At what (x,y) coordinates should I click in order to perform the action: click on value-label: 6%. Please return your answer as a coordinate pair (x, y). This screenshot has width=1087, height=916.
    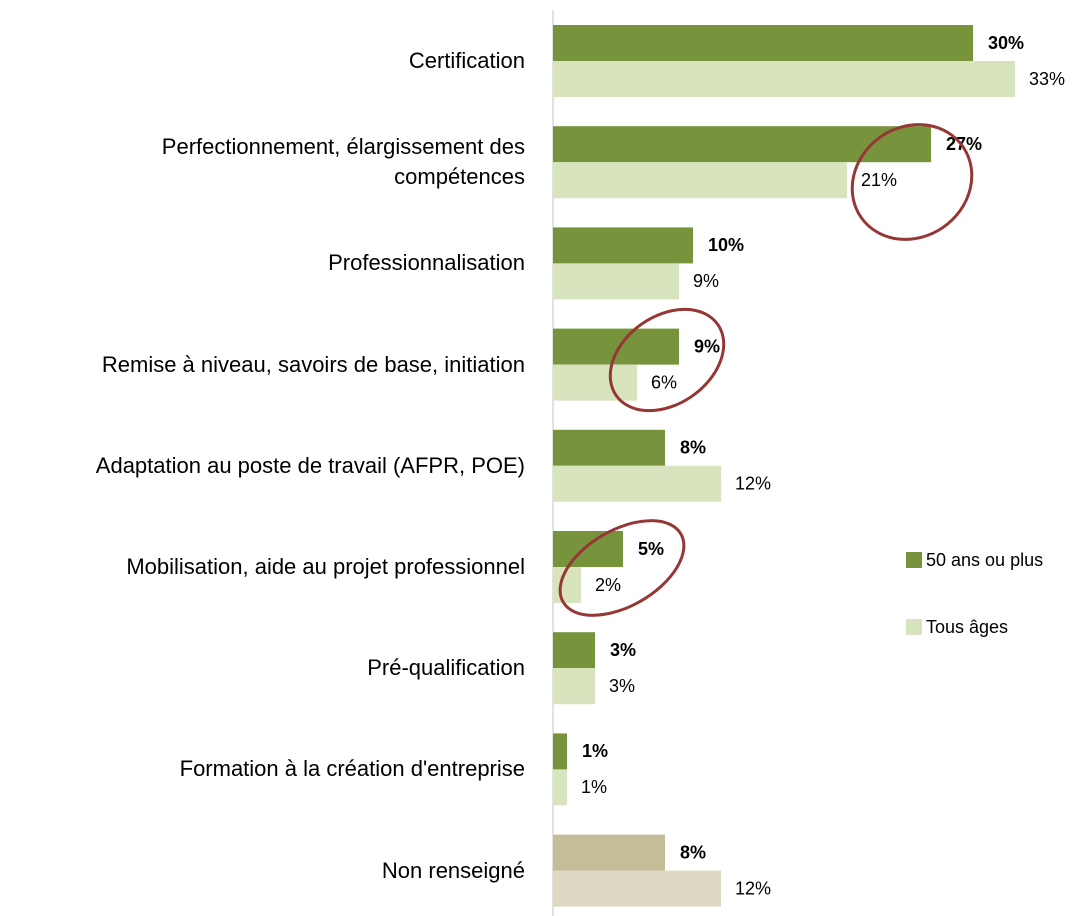
    Looking at the image, I should click on (664, 382).